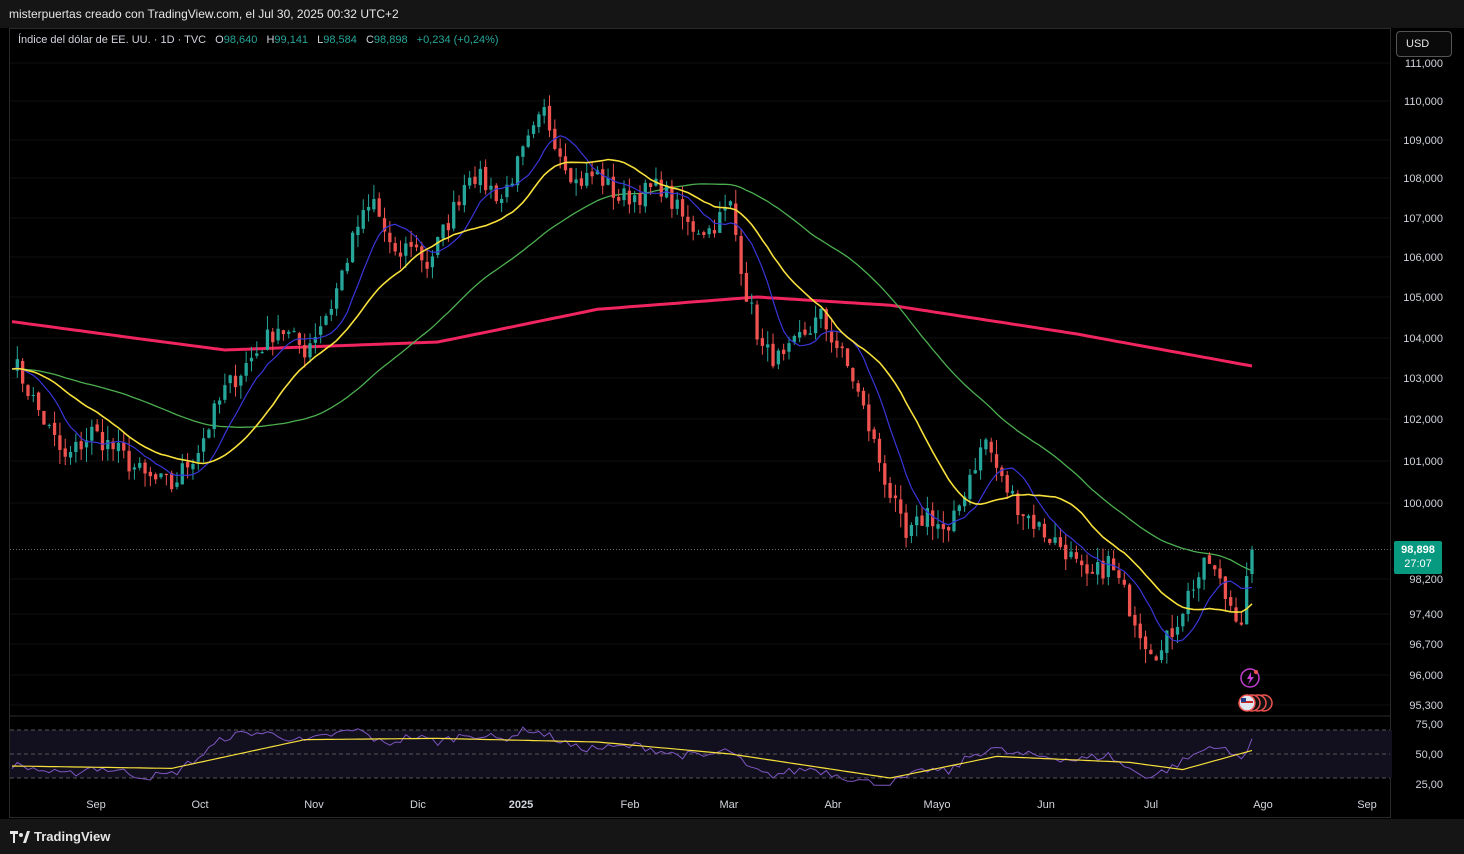  Describe the element at coordinates (1423, 298) in the screenshot. I see `y-tick-label: 105,000` at that location.